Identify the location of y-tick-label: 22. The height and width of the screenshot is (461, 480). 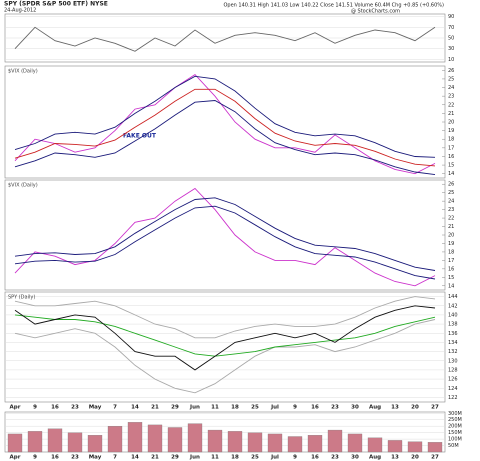
(451, 219).